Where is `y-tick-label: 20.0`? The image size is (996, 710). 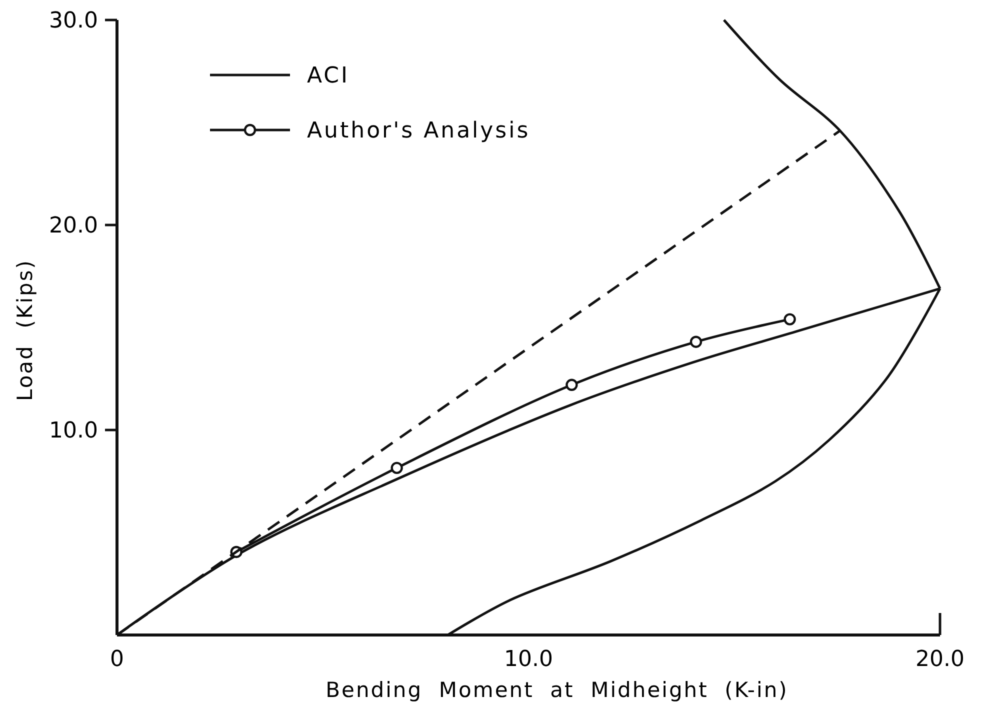
y-tick-label: 20.0 is located at coordinates (73, 226).